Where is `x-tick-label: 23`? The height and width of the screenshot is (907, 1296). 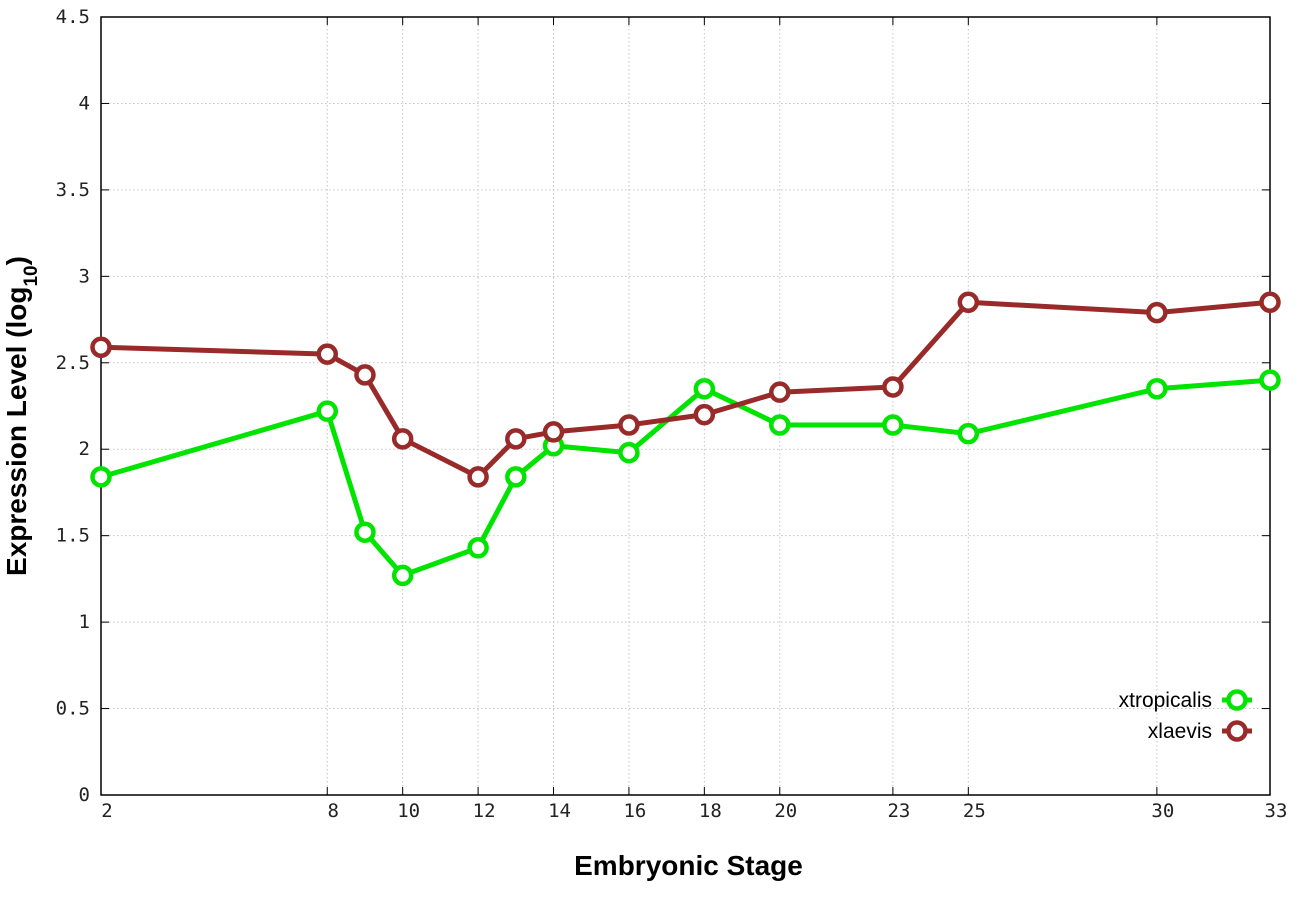
x-tick-label: 23 is located at coordinates (898, 811).